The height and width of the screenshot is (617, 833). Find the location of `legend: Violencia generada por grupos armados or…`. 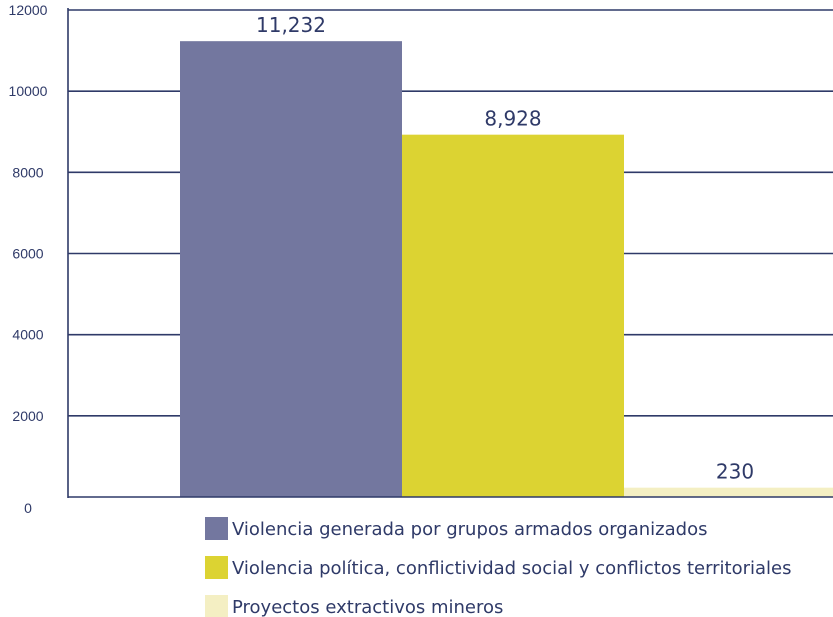

legend: Violencia generada por grupos armados or… is located at coordinates (498, 567).